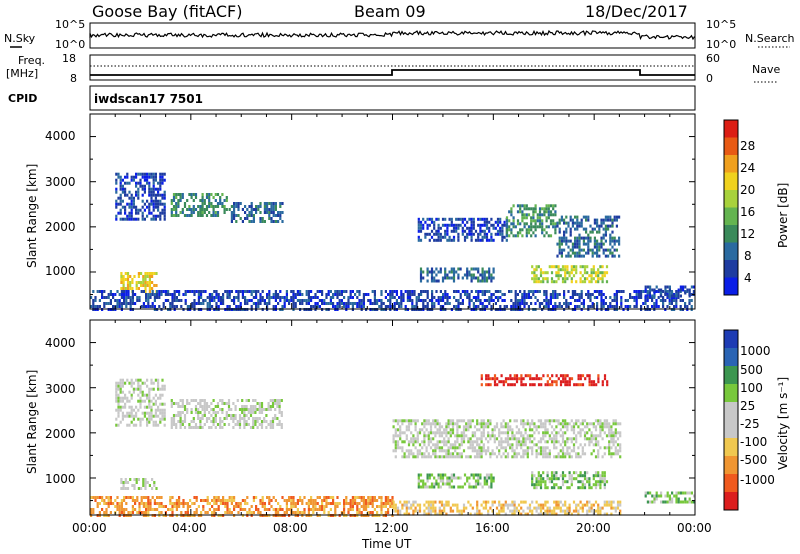 Image resolution: width=800 pixels, height=554 pixels. I want to click on freq-label: Freq., so click(31, 60).